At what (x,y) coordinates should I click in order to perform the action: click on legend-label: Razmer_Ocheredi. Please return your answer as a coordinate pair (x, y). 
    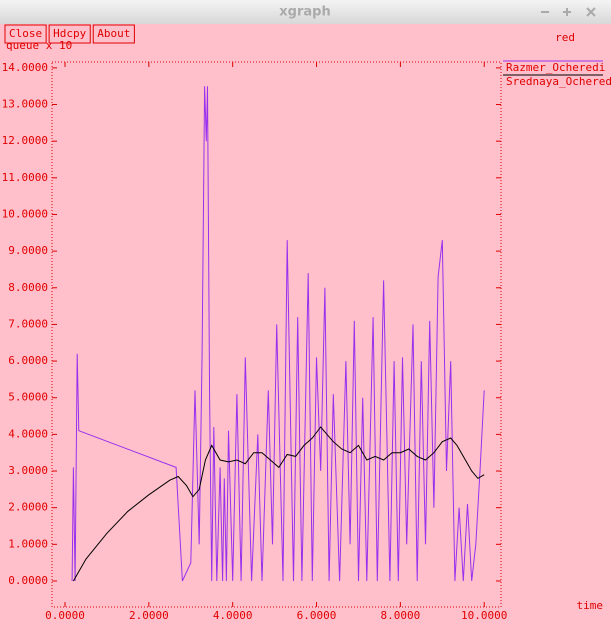
    Looking at the image, I should click on (555, 67).